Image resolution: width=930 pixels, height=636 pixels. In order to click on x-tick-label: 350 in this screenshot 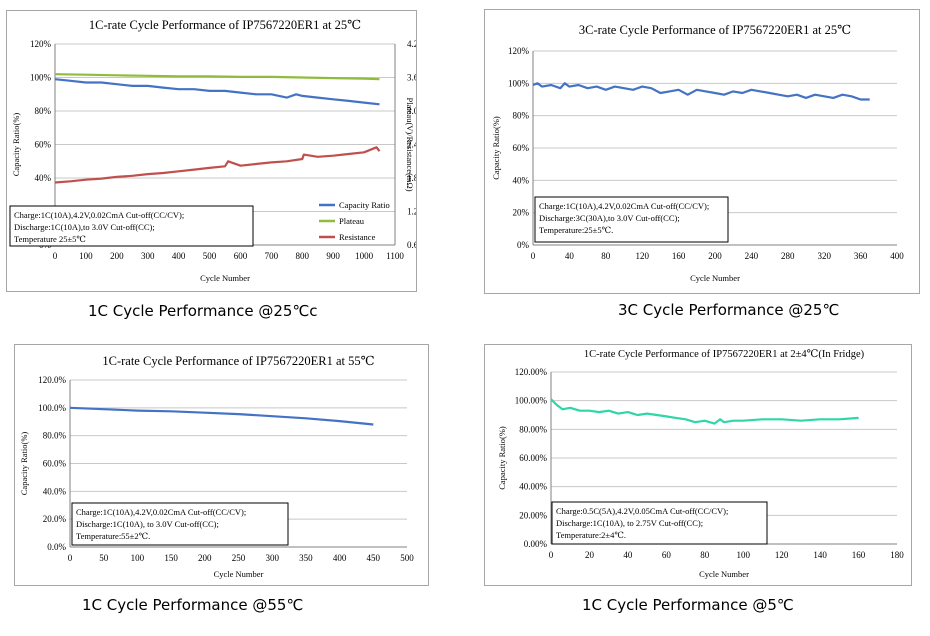, I will do `click(306, 558)`.